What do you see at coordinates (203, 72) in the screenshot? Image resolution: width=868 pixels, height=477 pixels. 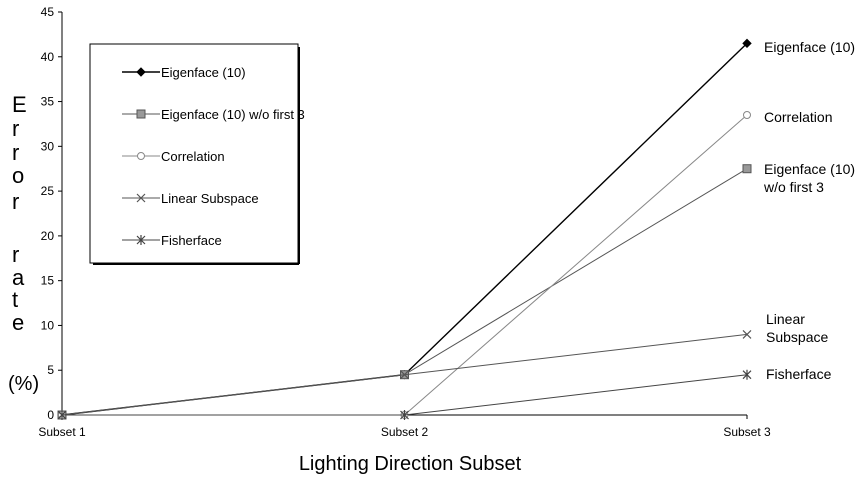 I see `legend-label: Eigenface (10)` at bounding box center [203, 72].